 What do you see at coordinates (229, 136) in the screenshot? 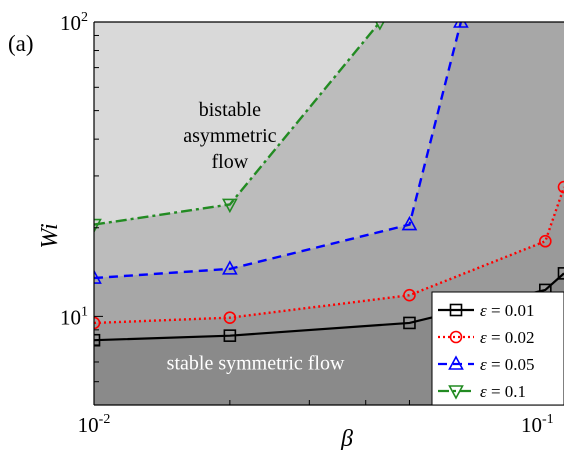
I see `region-annotation-0: bistable asymmetric flow` at bounding box center [229, 136].